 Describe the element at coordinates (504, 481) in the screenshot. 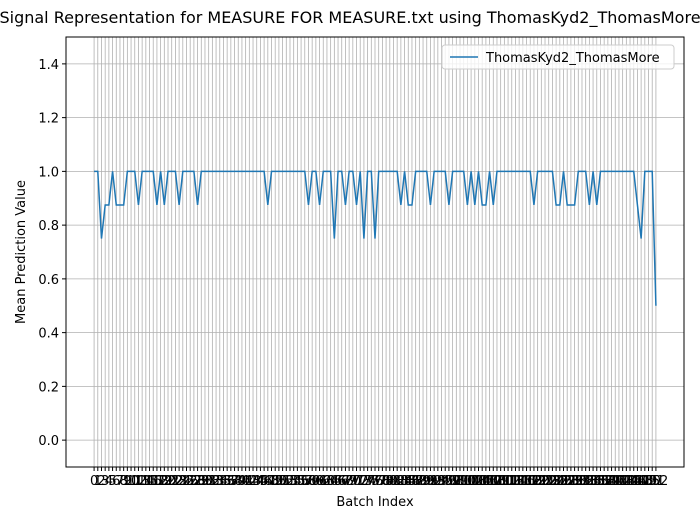

I see `x-tick-label: 111` at that location.